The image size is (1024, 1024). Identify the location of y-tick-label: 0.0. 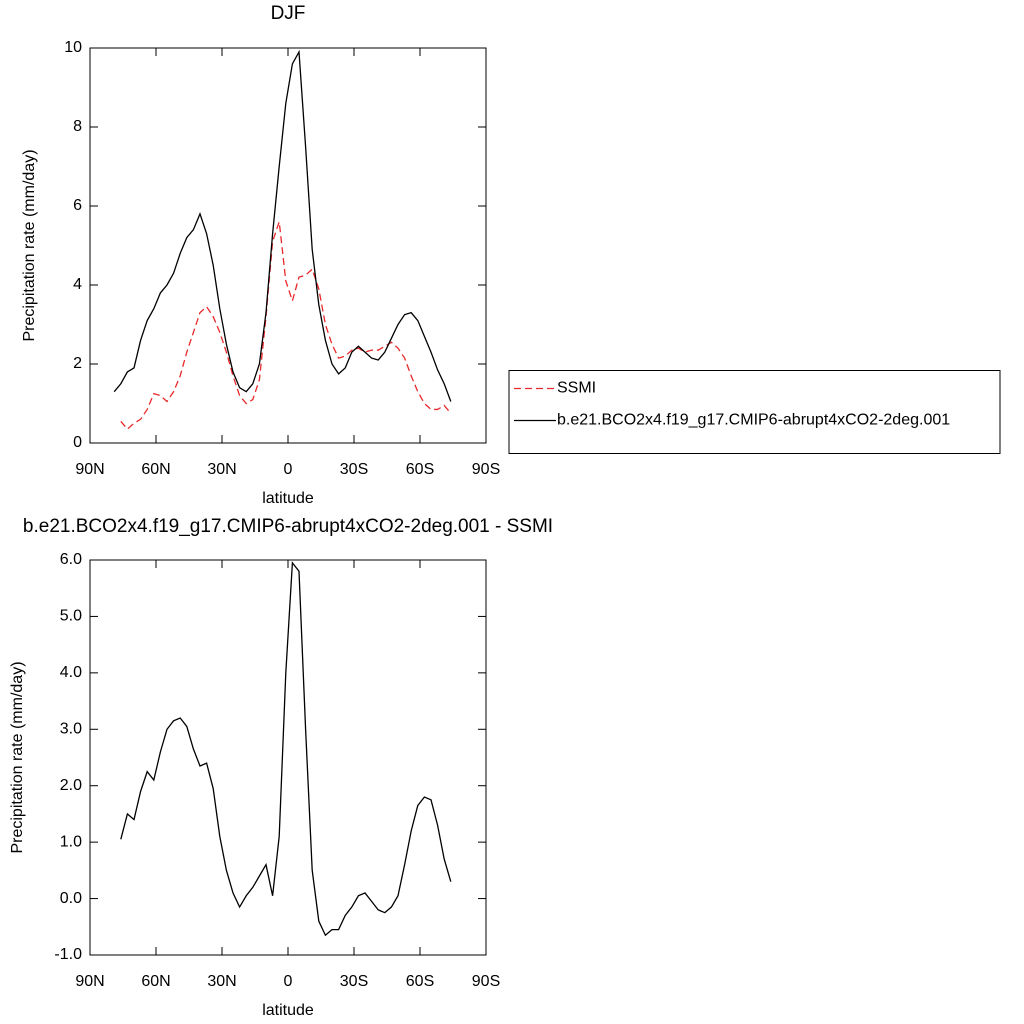
(71, 898).